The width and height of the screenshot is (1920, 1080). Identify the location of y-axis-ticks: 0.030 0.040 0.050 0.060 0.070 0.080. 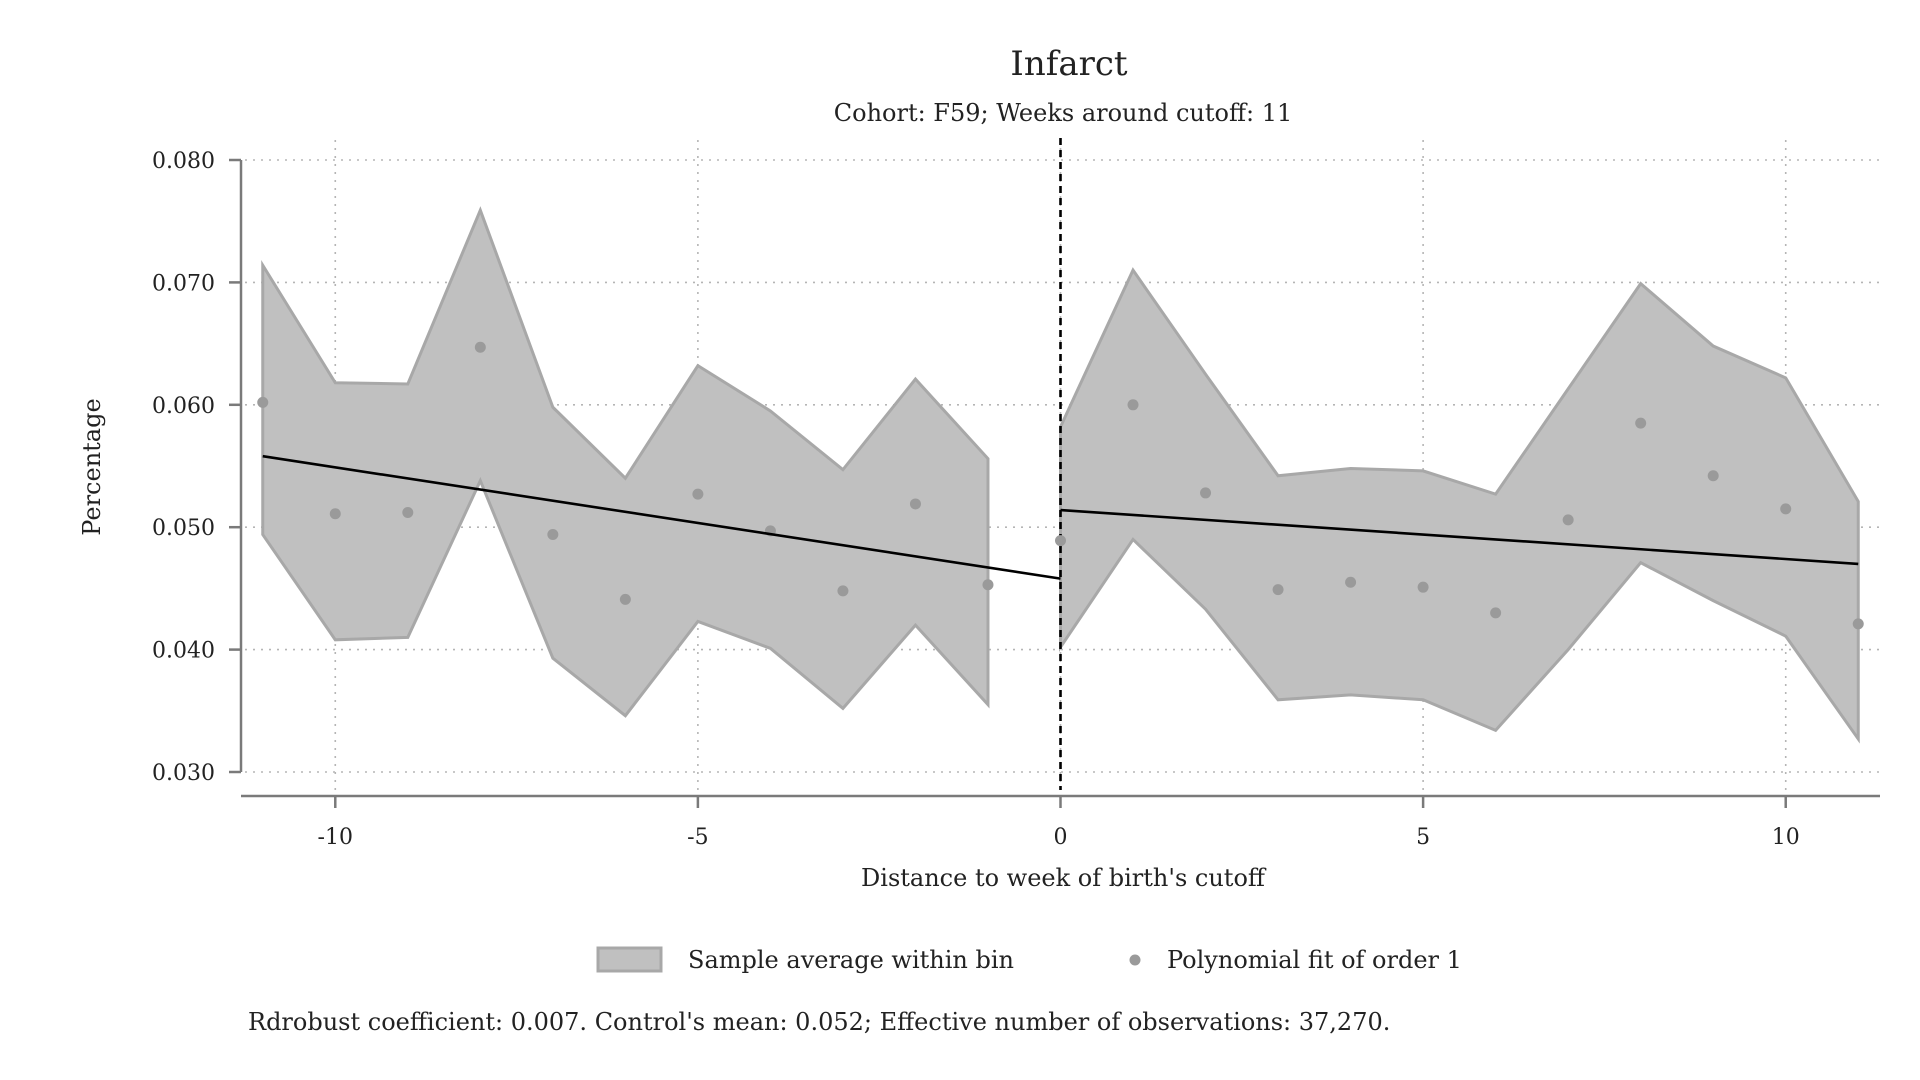
(196, 467).